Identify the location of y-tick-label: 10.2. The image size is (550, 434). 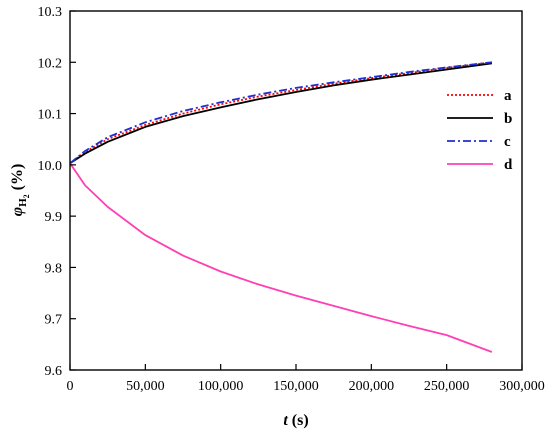
(50, 63).